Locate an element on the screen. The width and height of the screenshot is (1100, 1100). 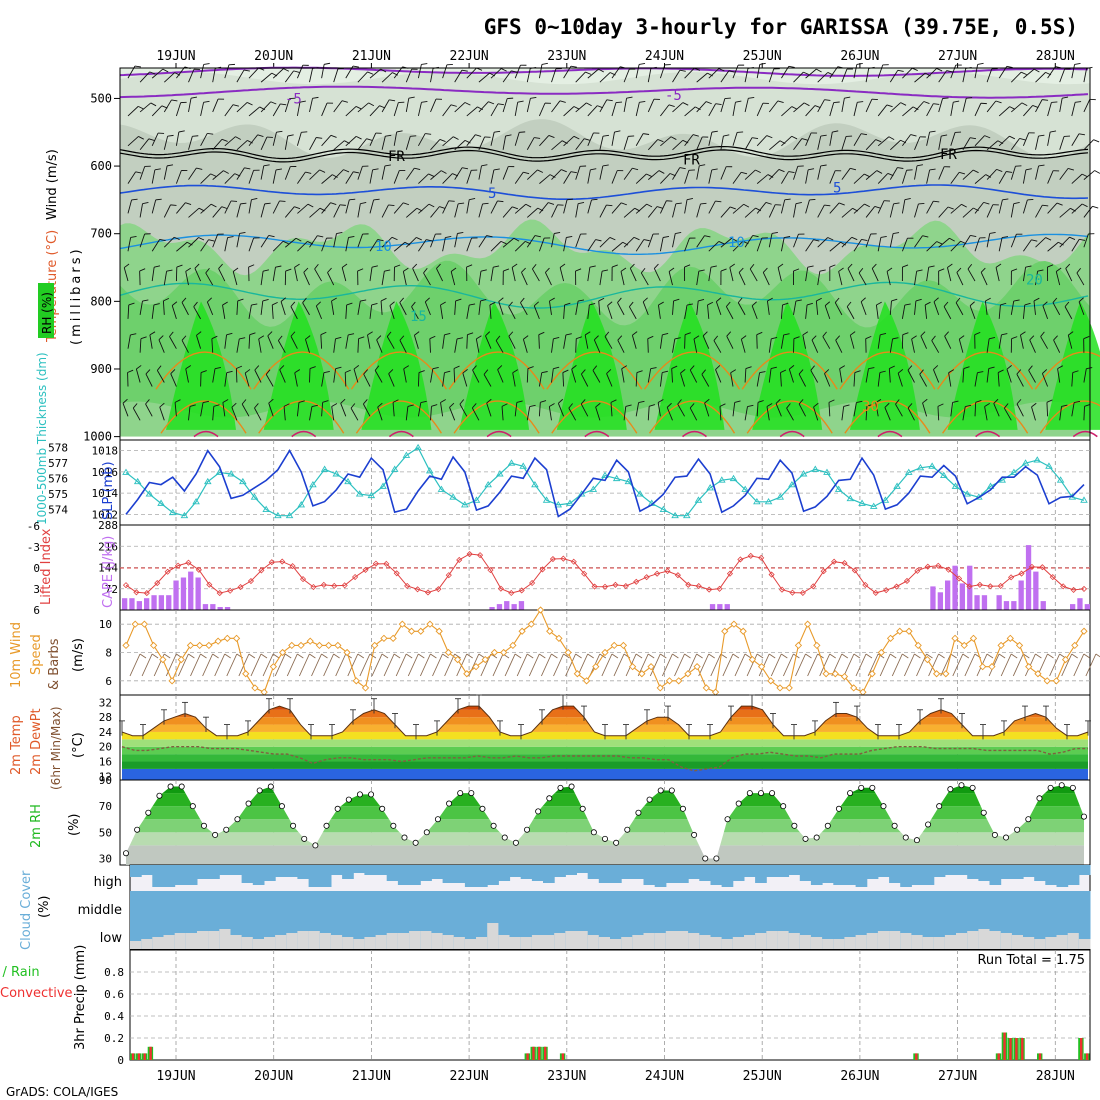
date-label: 25JUN is located at coordinates (762, 1076).